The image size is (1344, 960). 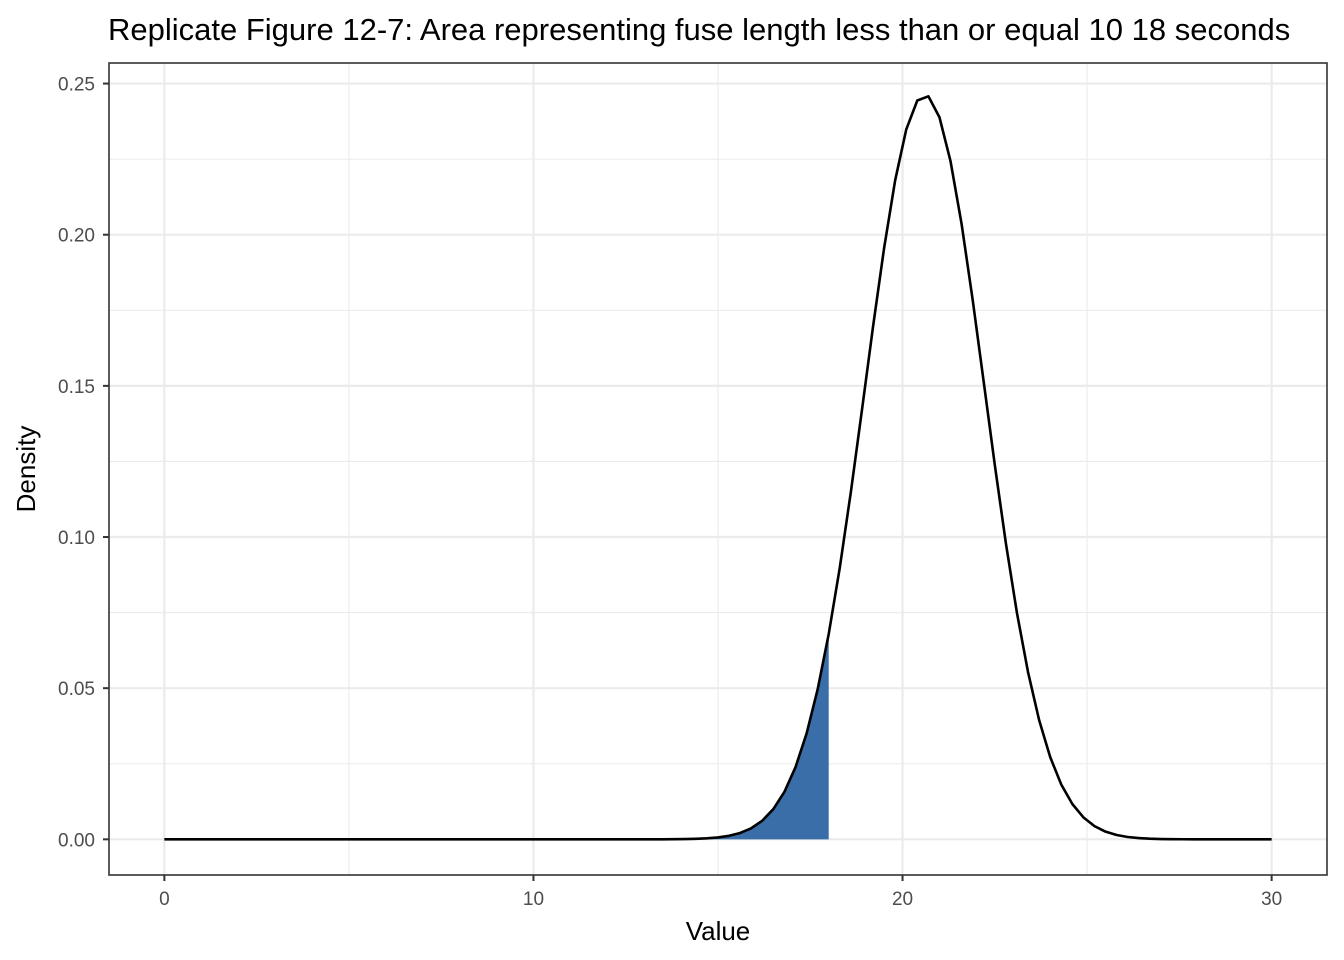 I want to click on y-tick-label: 0.20, so click(x=76, y=236).